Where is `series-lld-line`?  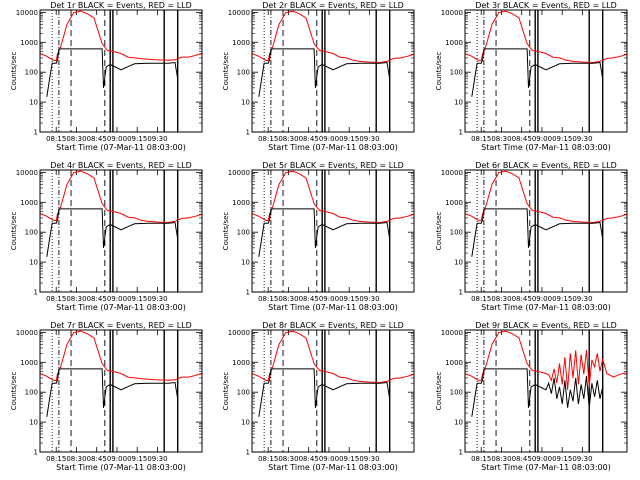
series-lld-line is located at coordinates (546, 360).